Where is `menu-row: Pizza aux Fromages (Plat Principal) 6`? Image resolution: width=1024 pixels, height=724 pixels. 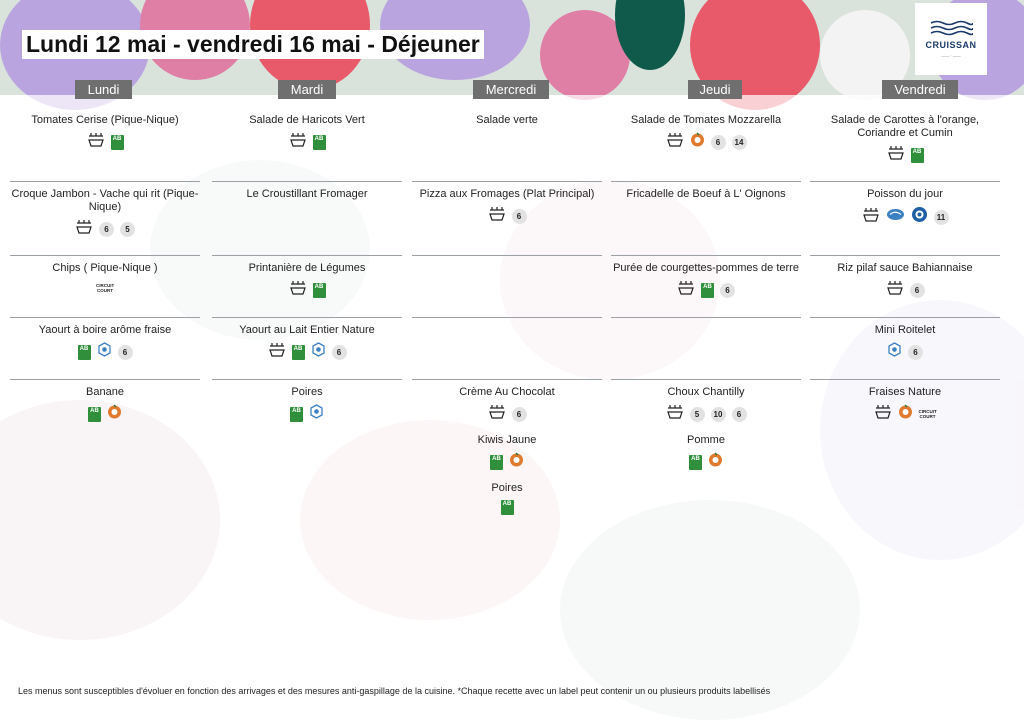
menu-row: Pizza aux Fromages (Plat Principal) 6 is located at coordinates (507, 207).